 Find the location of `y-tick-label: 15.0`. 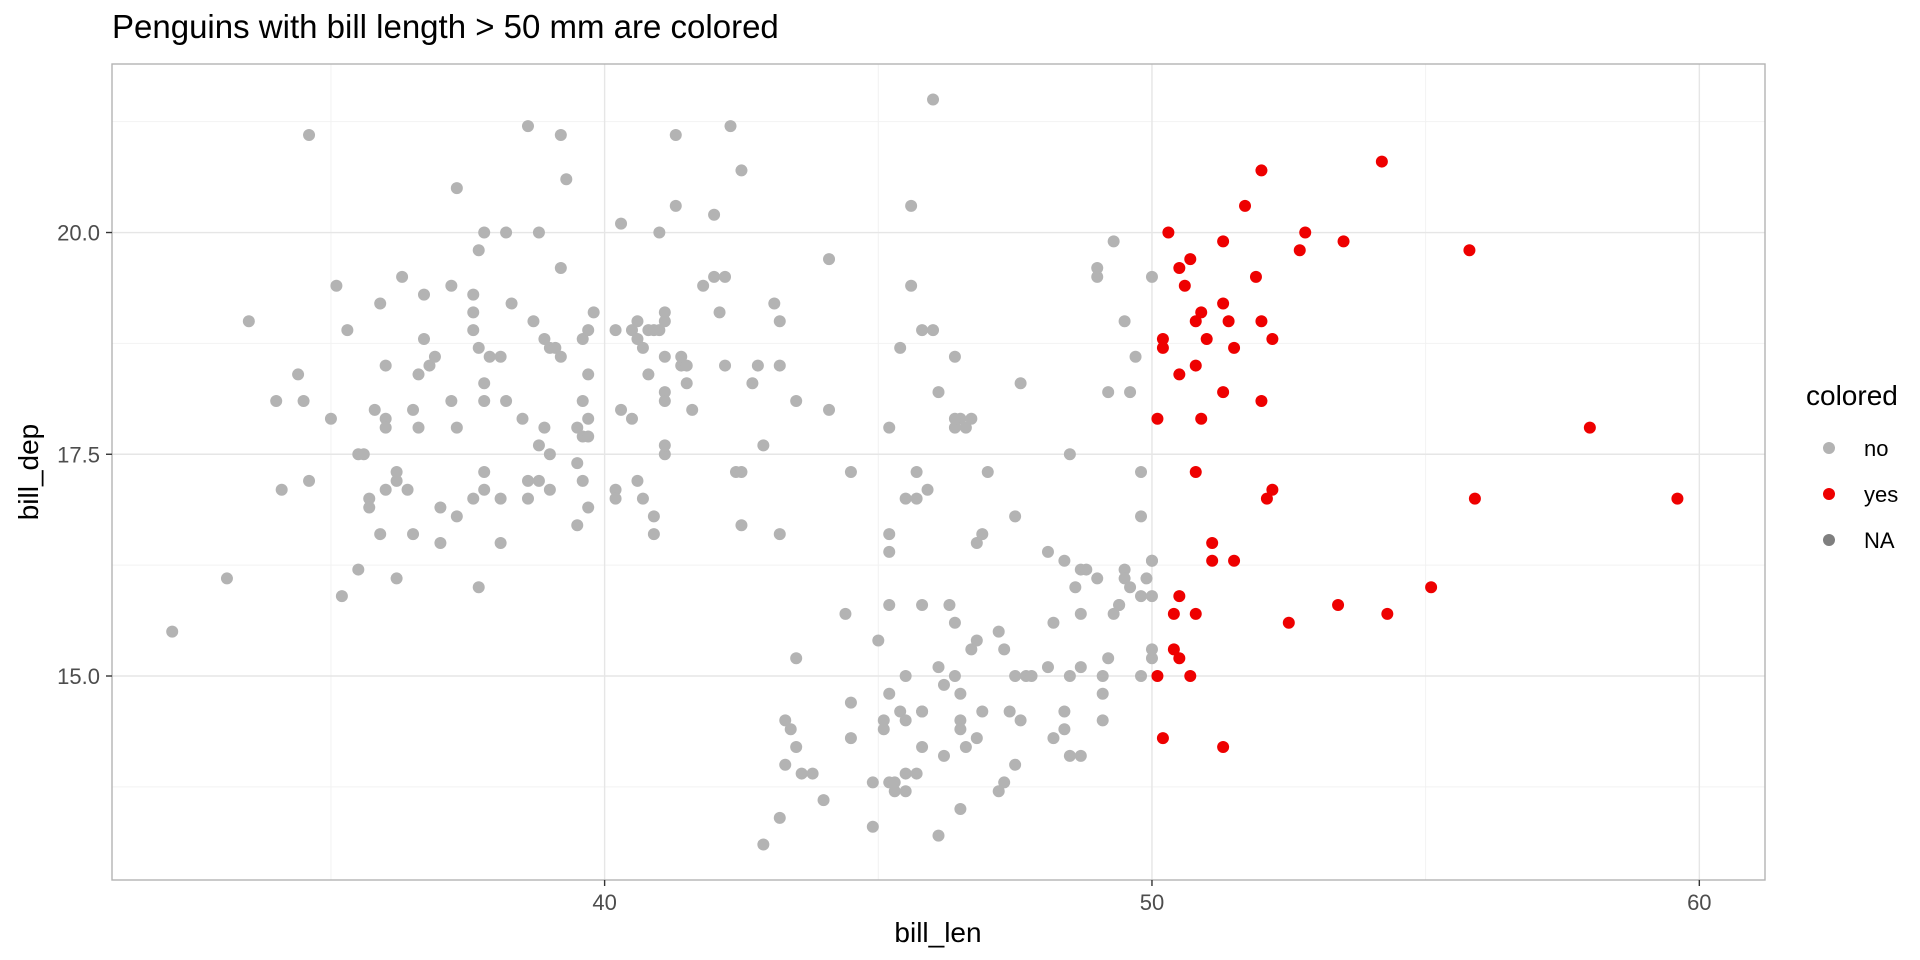

y-tick-label: 15.0 is located at coordinates (78, 676).